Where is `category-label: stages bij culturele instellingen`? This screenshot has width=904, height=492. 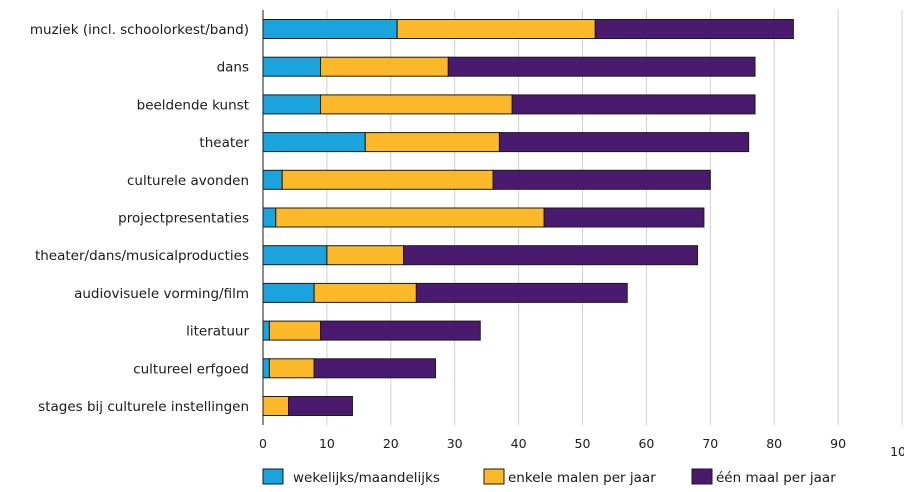
category-label: stages bij culturele instellingen is located at coordinates (143, 407).